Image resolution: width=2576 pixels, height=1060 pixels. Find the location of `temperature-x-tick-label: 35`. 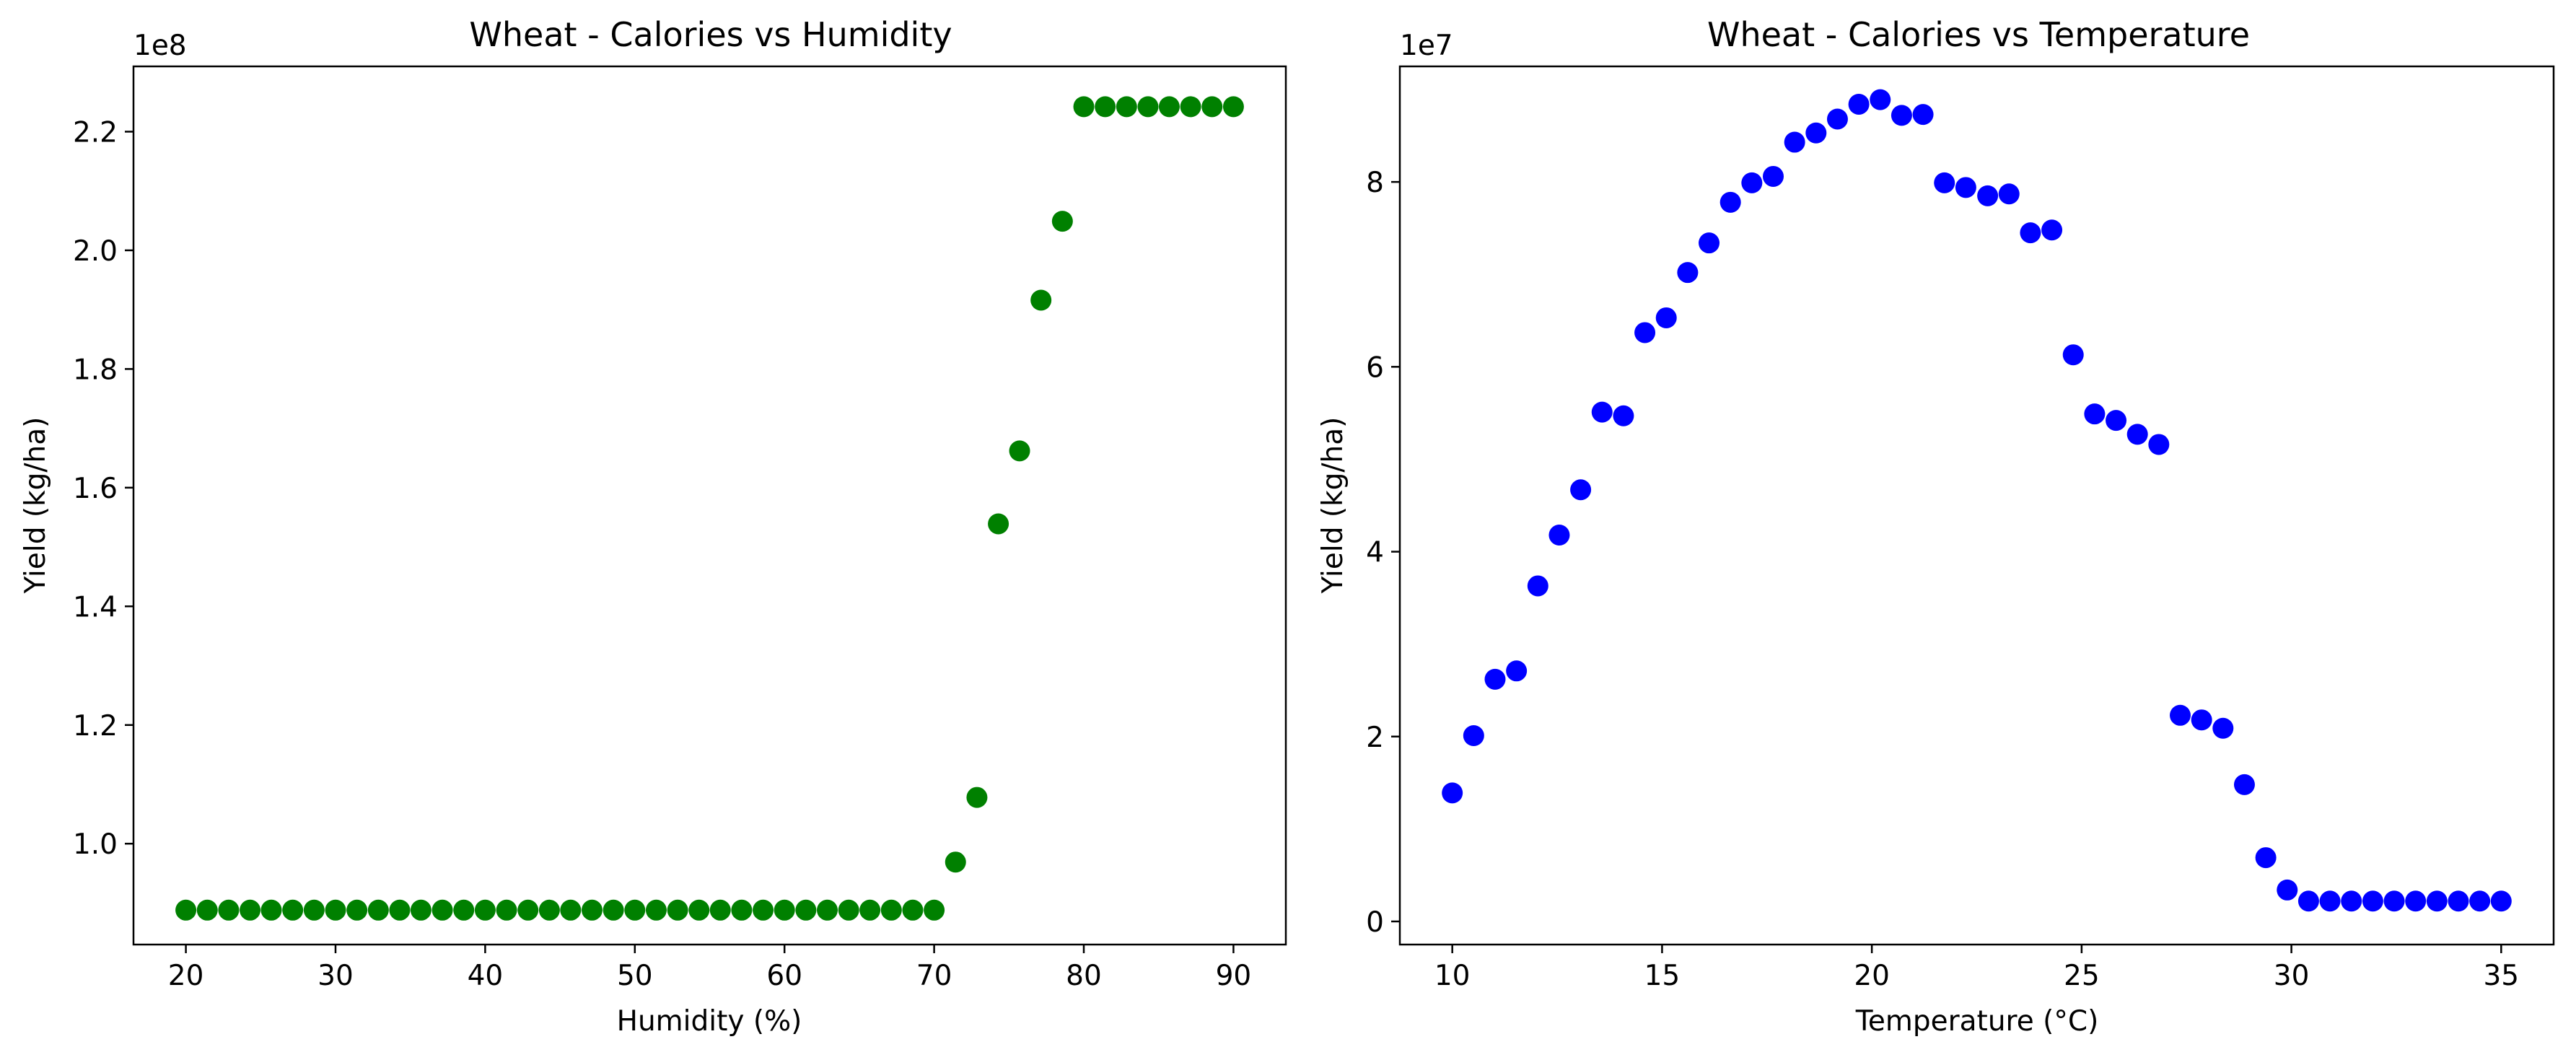

temperature-x-tick-label: 35 is located at coordinates (2501, 976).